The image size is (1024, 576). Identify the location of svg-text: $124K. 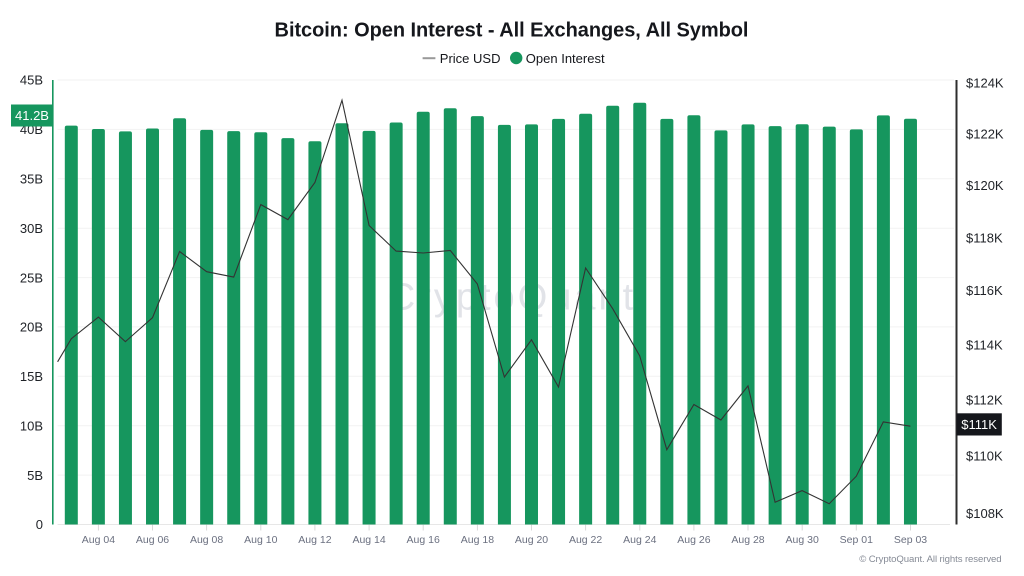
(985, 83).